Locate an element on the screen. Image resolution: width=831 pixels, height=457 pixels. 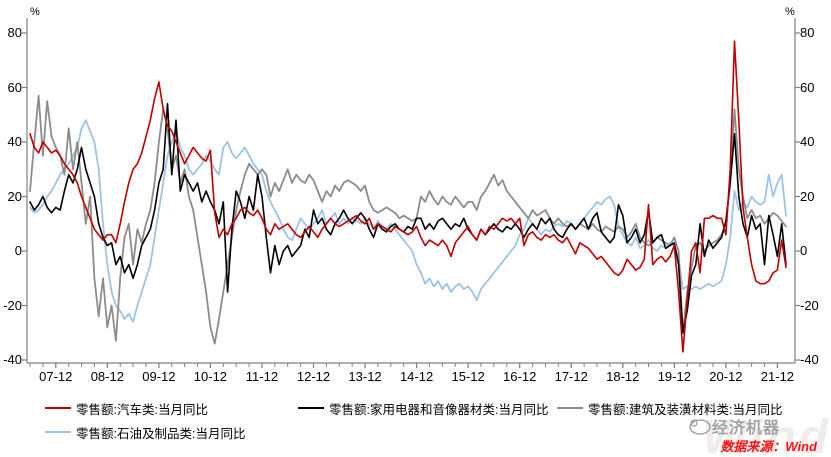
y-axis-label-right: 0 is located at coordinates (804, 250).